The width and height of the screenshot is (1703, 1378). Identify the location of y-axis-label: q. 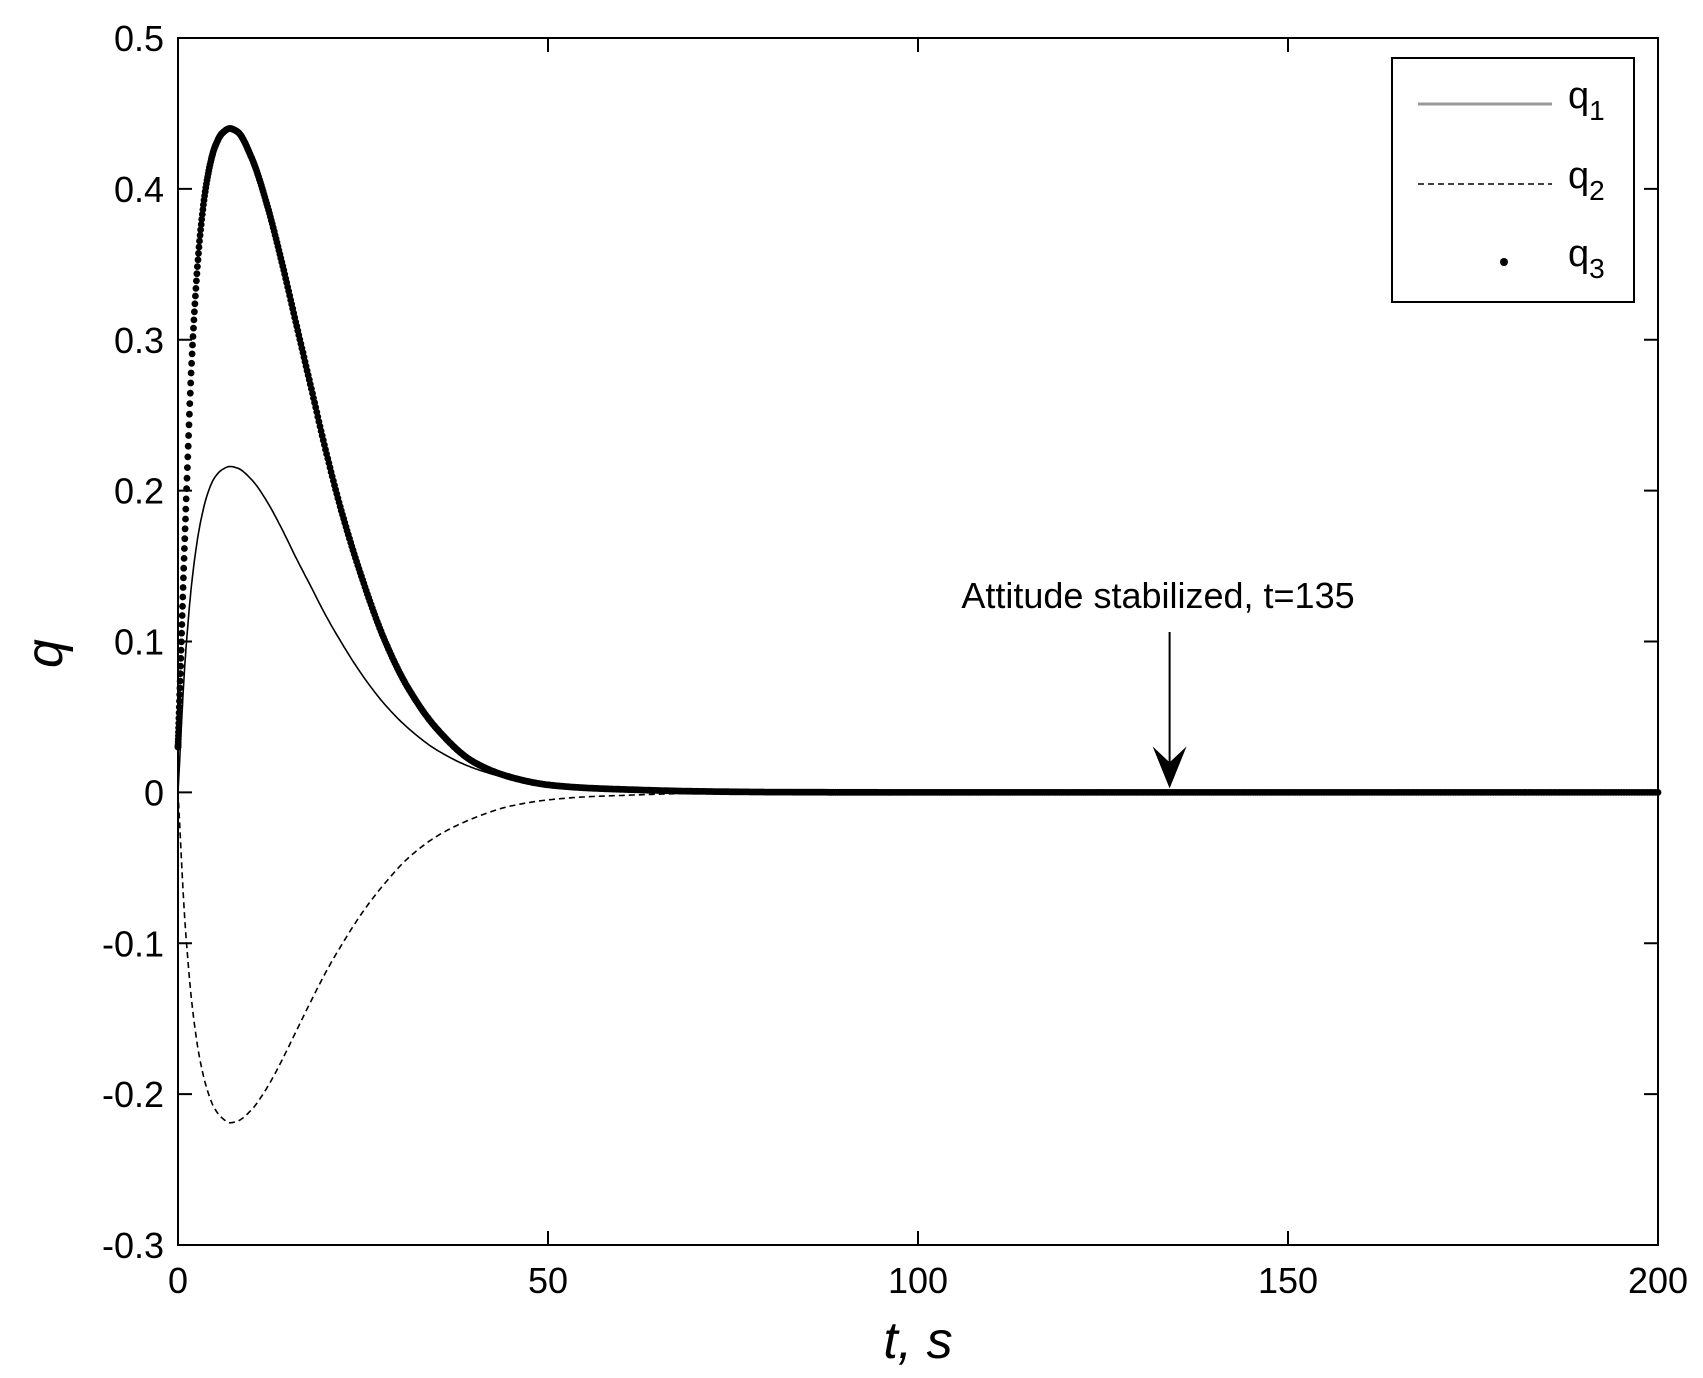
(45, 653).